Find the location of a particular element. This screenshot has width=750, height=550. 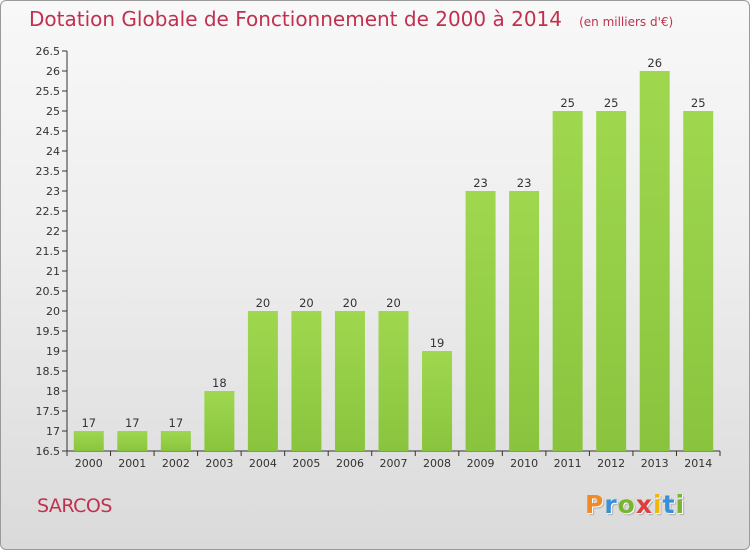

x-tick-label-2007: 2007 is located at coordinates (394, 463).